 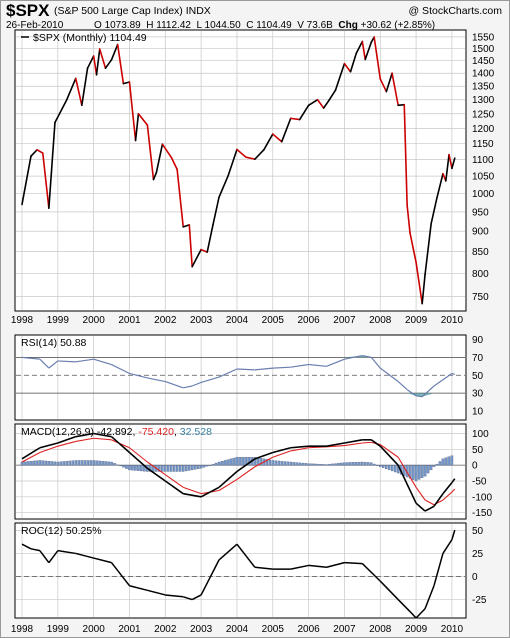 I want to click on volume-value: 73.6B, so click(x=319, y=25).